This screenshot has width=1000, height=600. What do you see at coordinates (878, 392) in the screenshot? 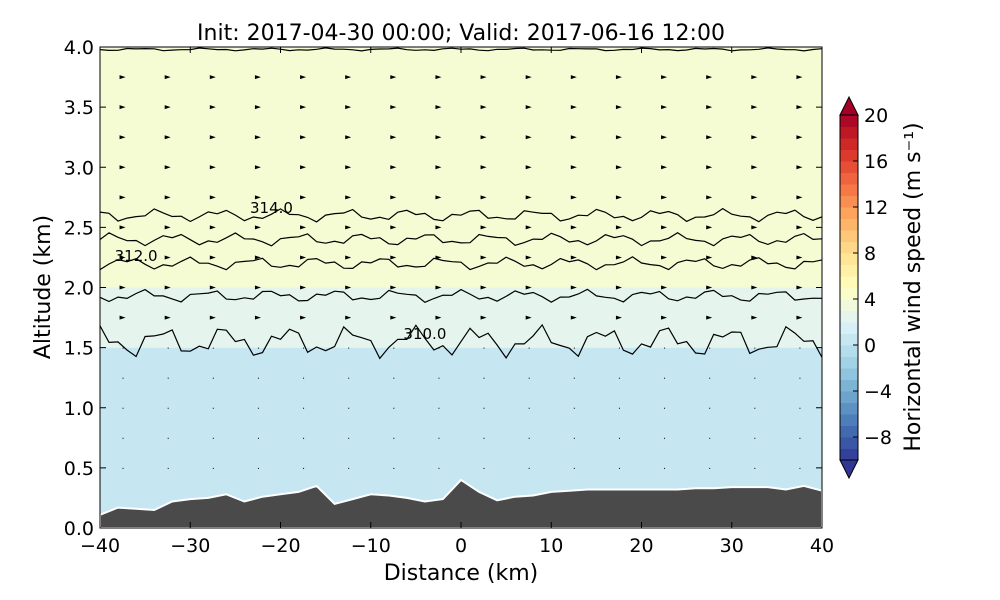
I see `colorbar-tick-label: −4` at bounding box center [878, 392].